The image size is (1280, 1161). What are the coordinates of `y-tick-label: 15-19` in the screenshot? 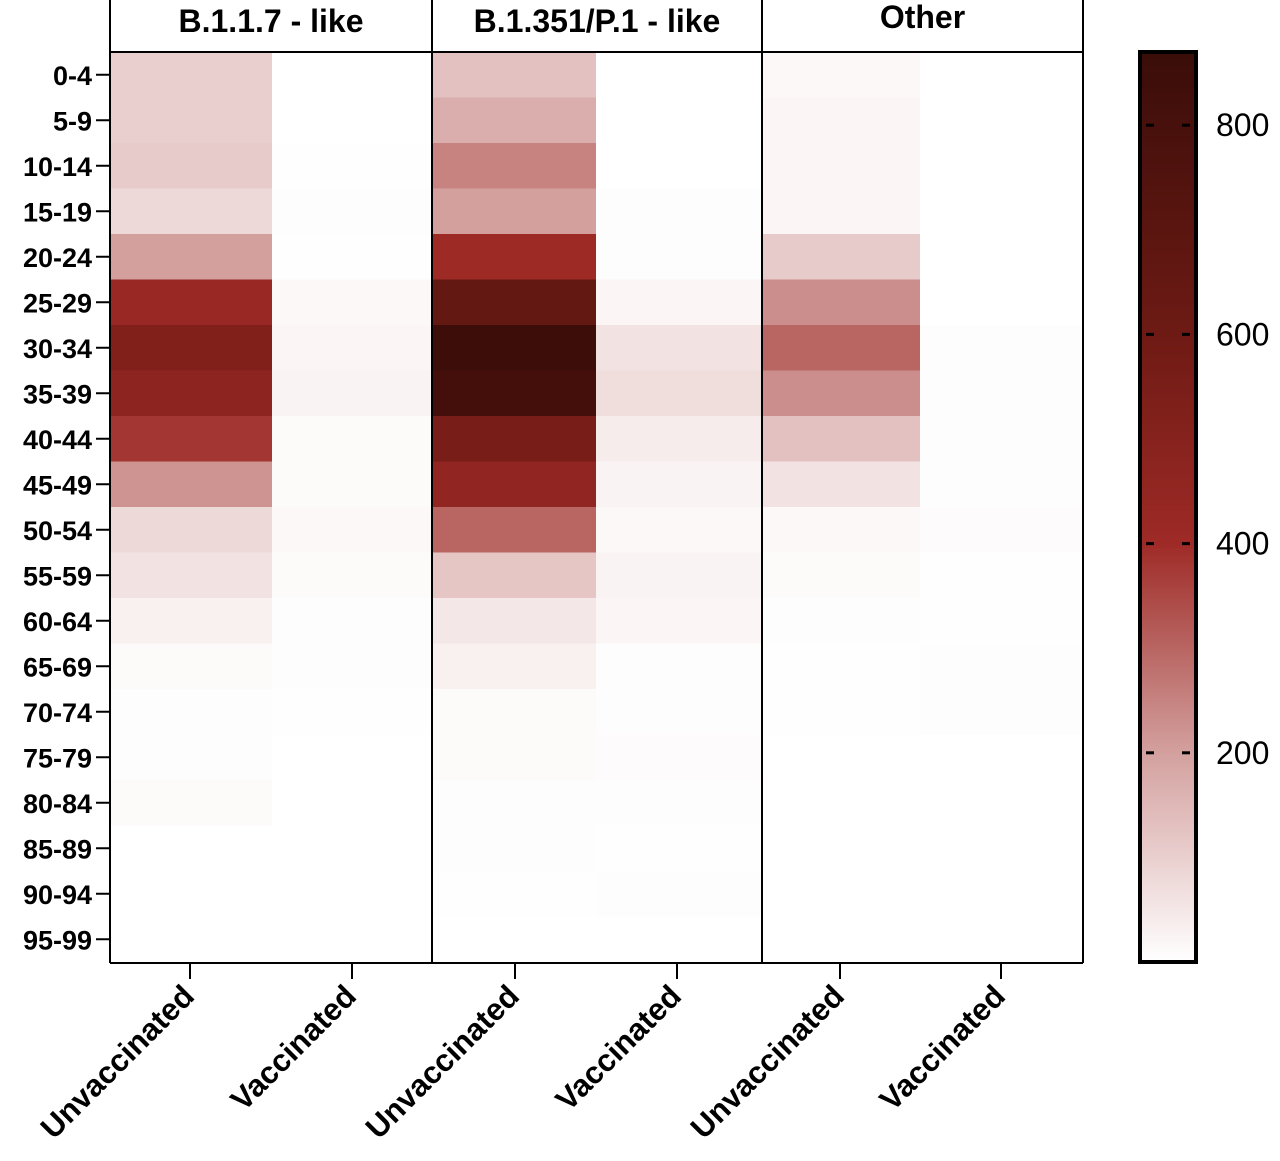 It's located at (57, 212).